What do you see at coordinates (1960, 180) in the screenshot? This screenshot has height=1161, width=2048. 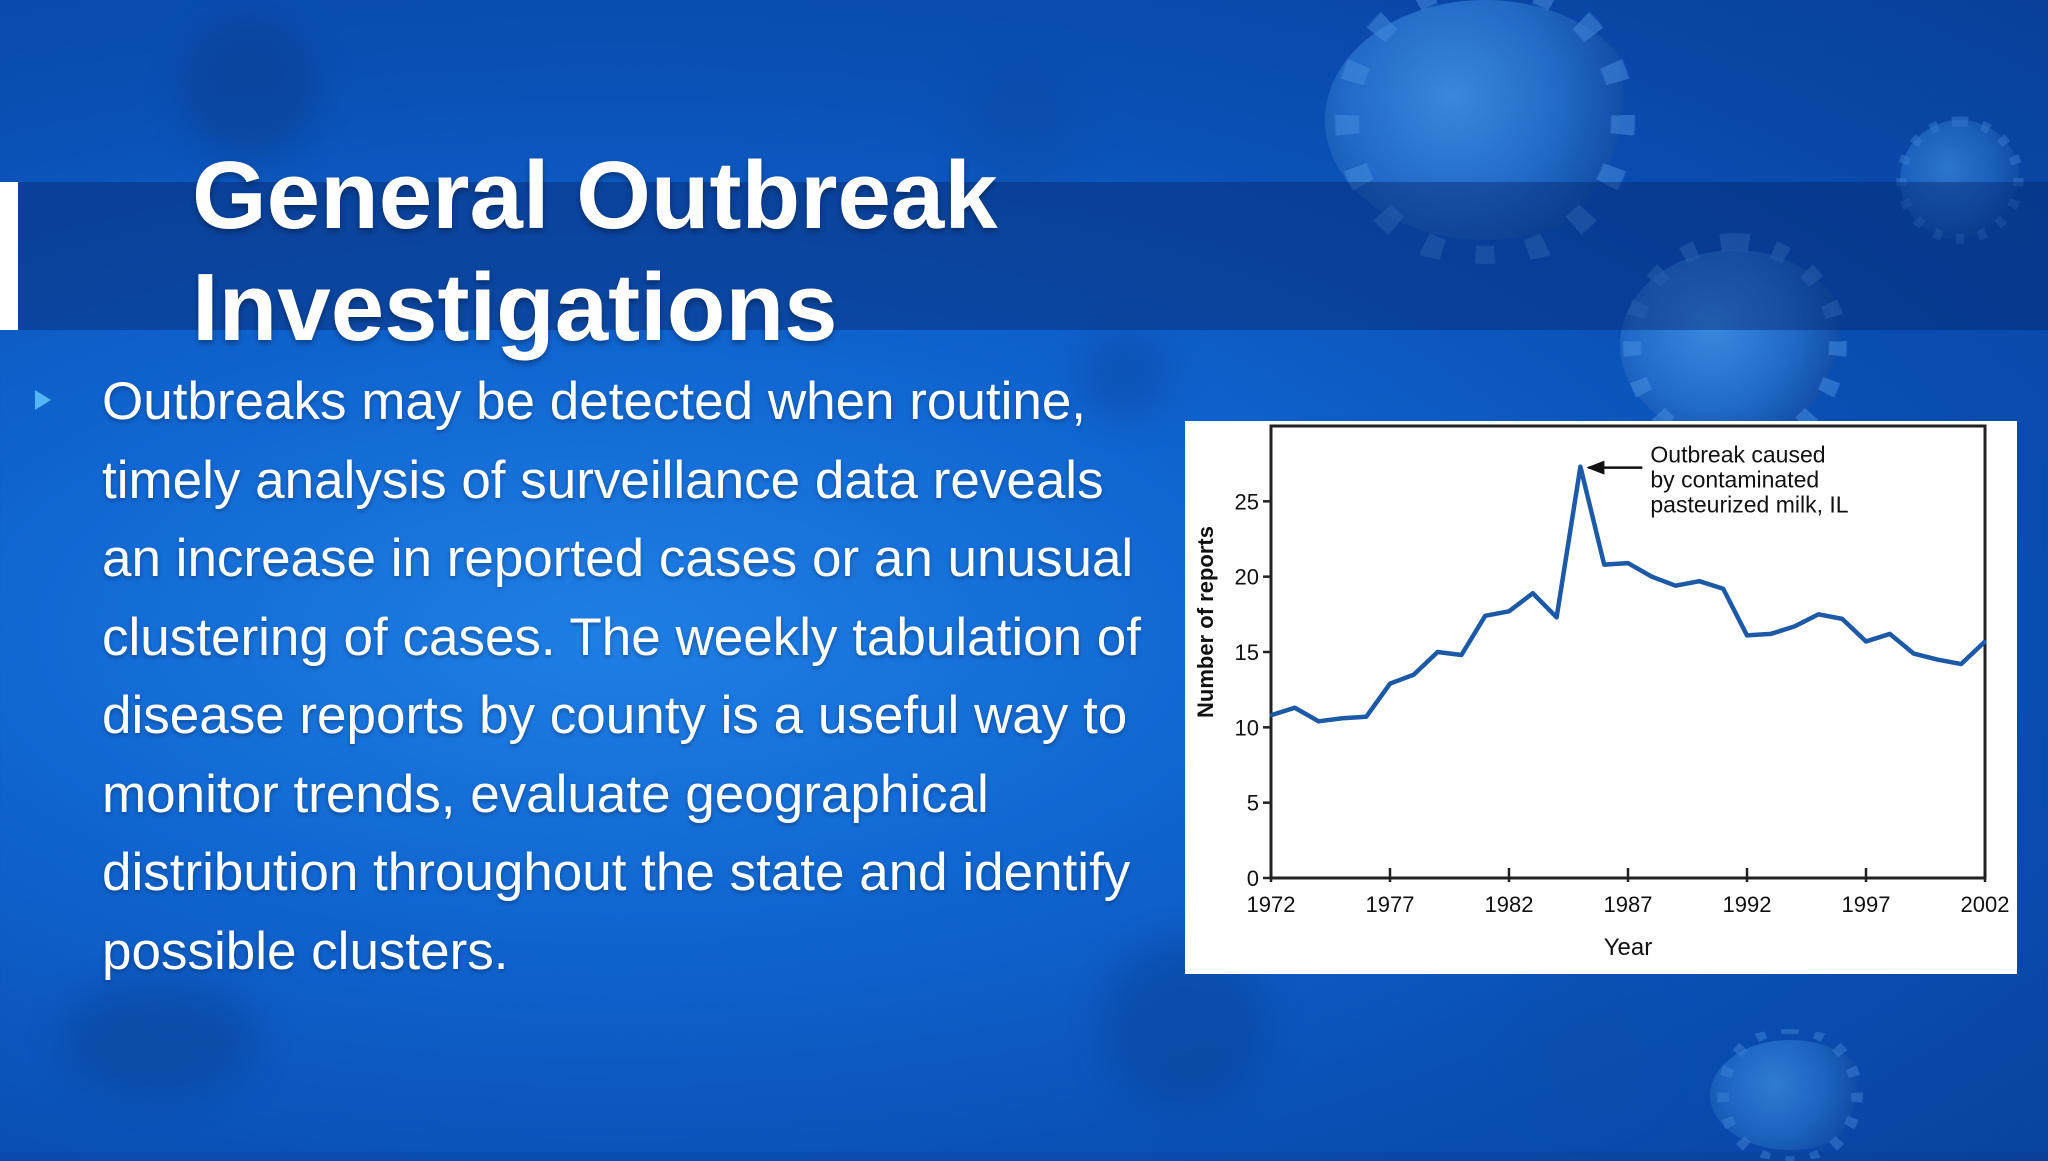 I see `virus-decoration-right` at bounding box center [1960, 180].